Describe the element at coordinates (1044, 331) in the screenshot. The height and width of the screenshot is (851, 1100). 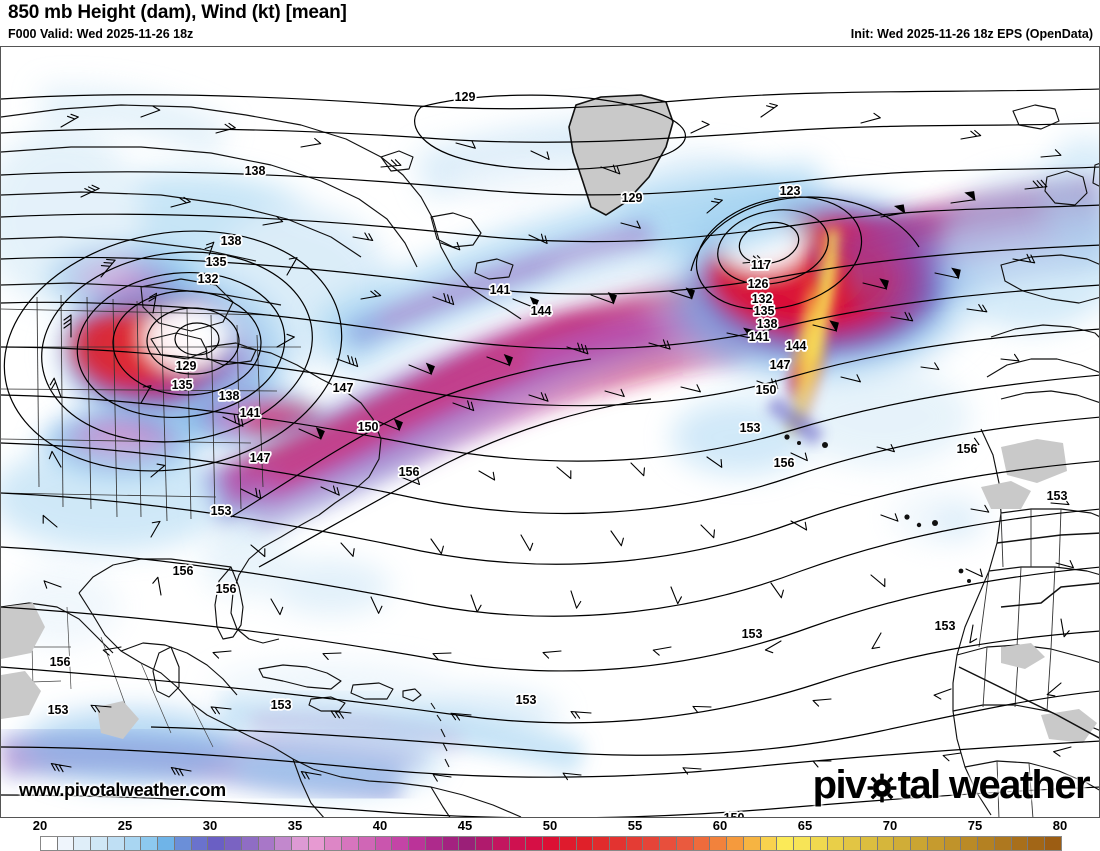
I see `coastline-iberia` at that location.